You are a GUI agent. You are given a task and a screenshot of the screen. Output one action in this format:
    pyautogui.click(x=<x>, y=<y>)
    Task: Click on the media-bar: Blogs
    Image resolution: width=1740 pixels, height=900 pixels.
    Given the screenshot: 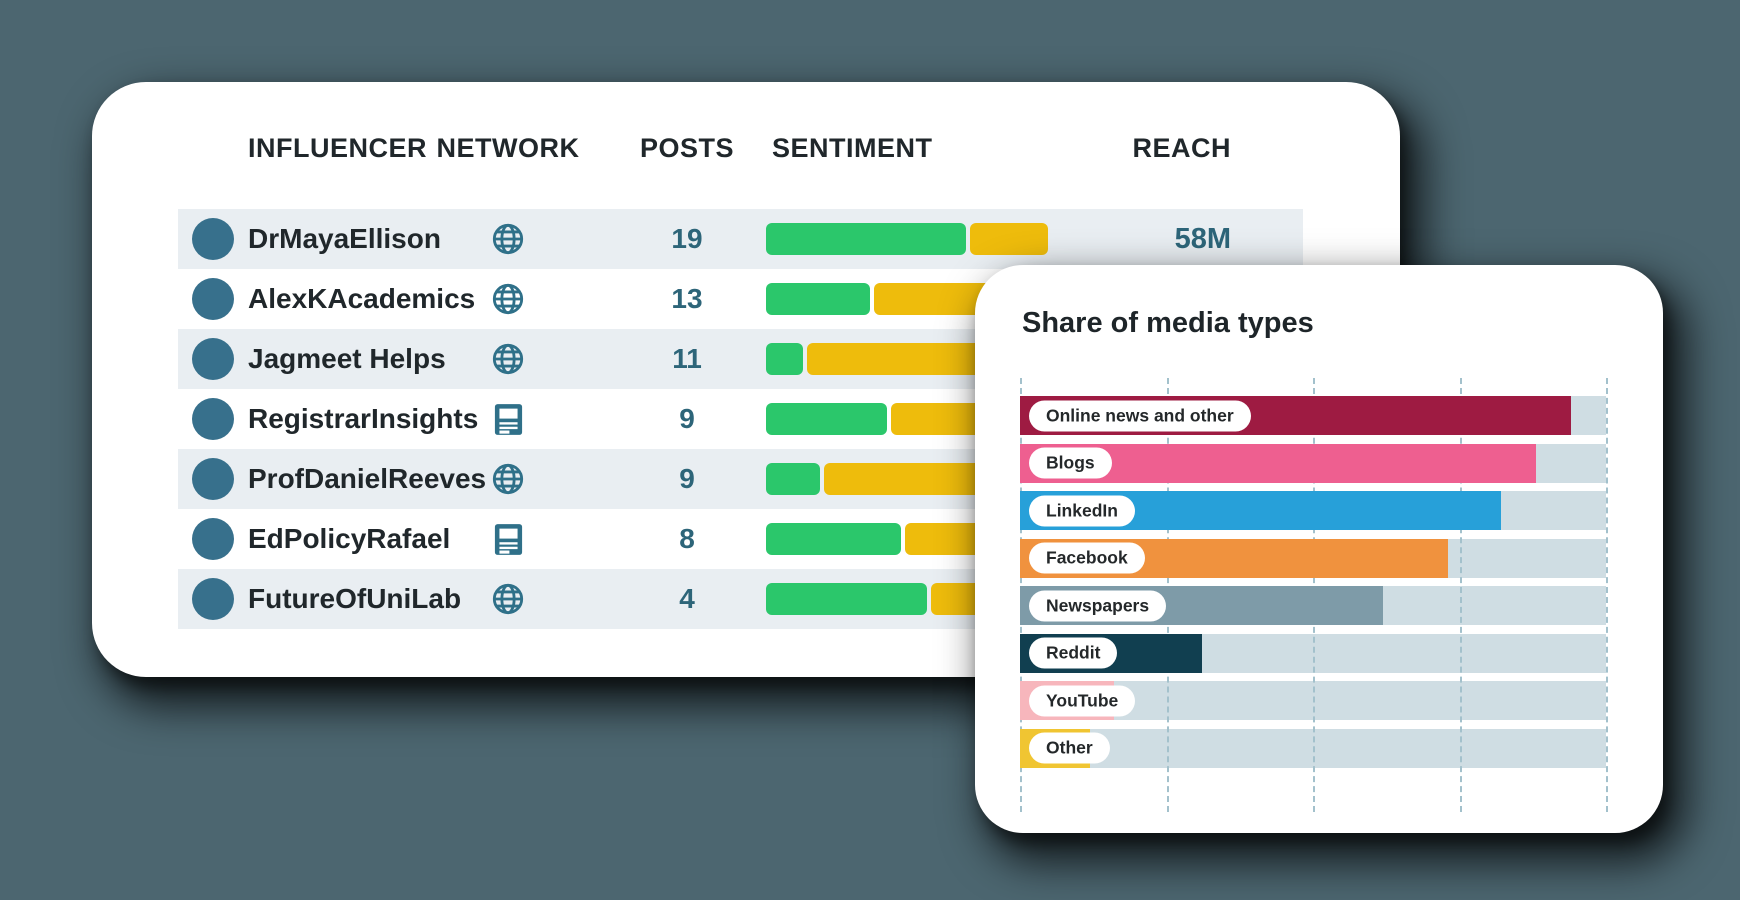 What is the action you would take?
    pyautogui.click(x=1313, y=463)
    